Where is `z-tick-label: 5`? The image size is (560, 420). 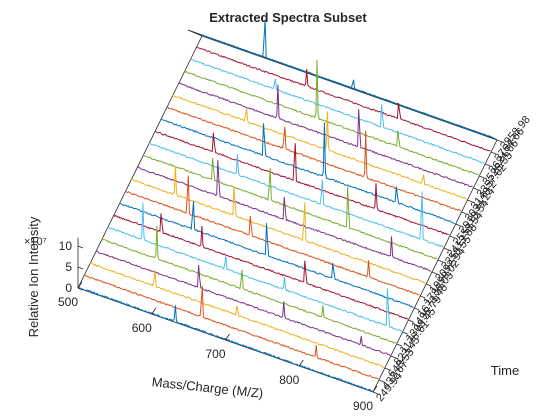
z-tick-label: 5 is located at coordinates (68, 267).